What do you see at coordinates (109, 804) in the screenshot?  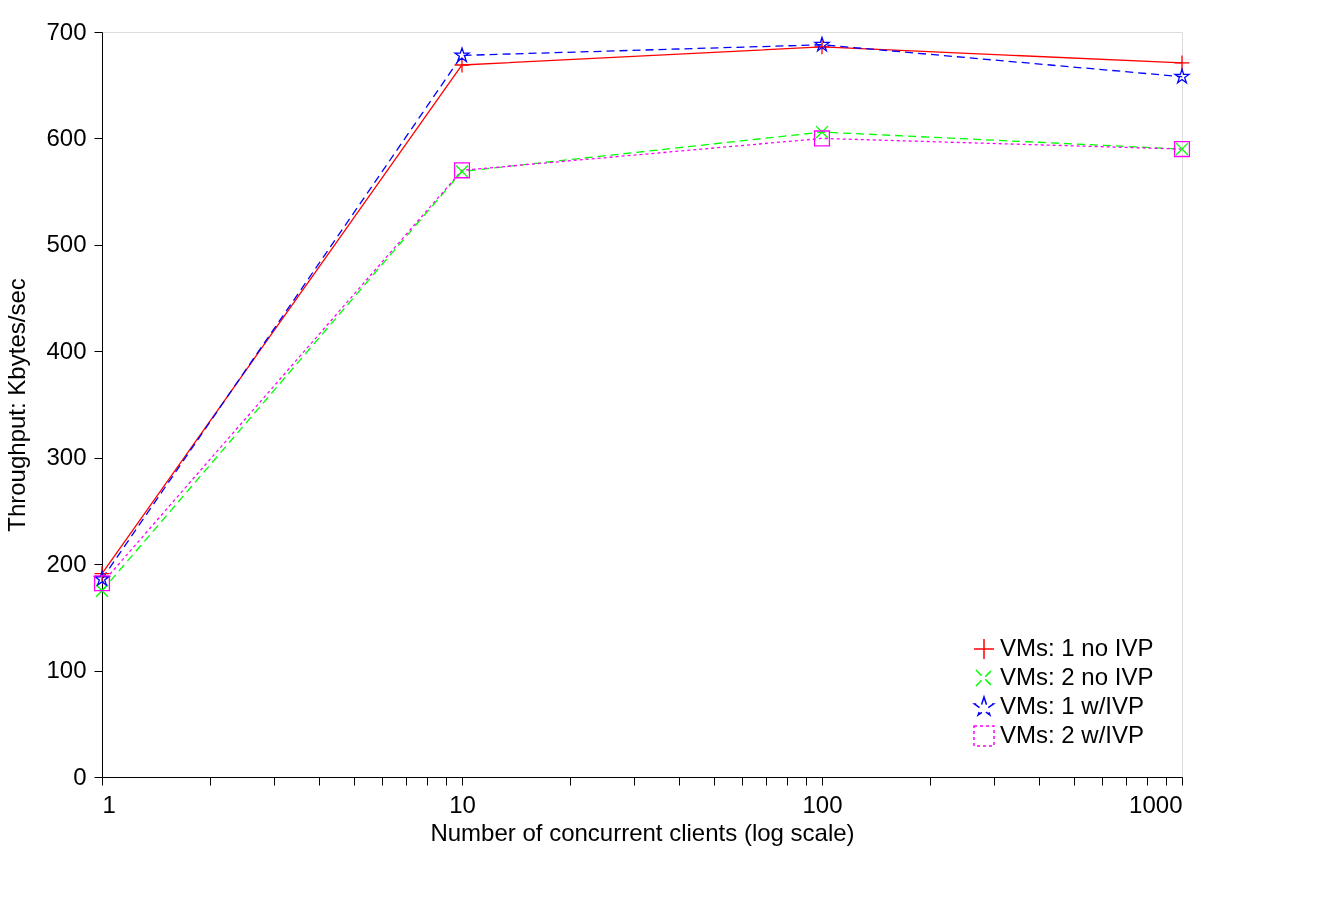 I see `x-tick-label: 1` at bounding box center [109, 804].